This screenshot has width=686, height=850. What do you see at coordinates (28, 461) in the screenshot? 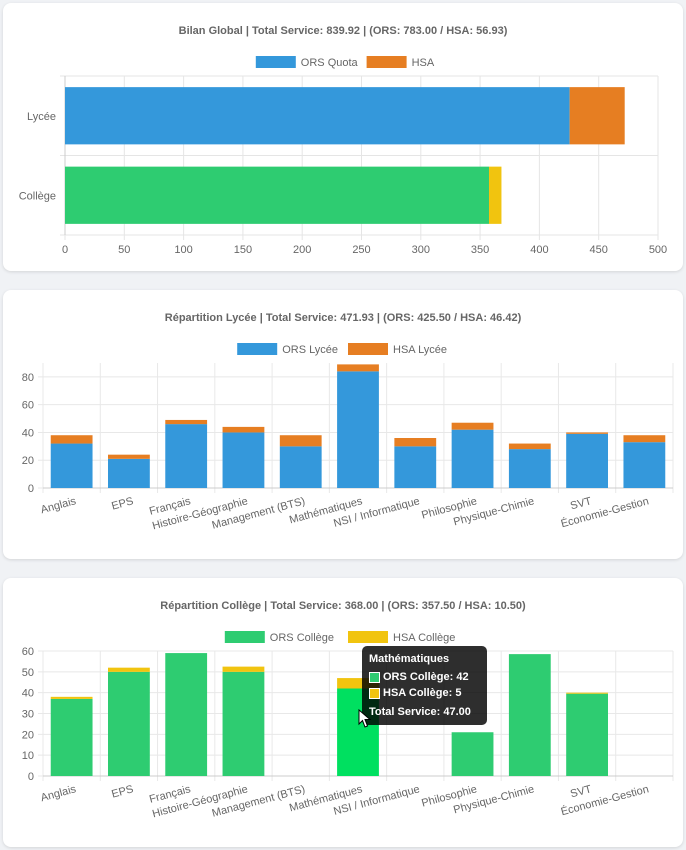
I see `y-tick-label-1: 20` at bounding box center [28, 461].